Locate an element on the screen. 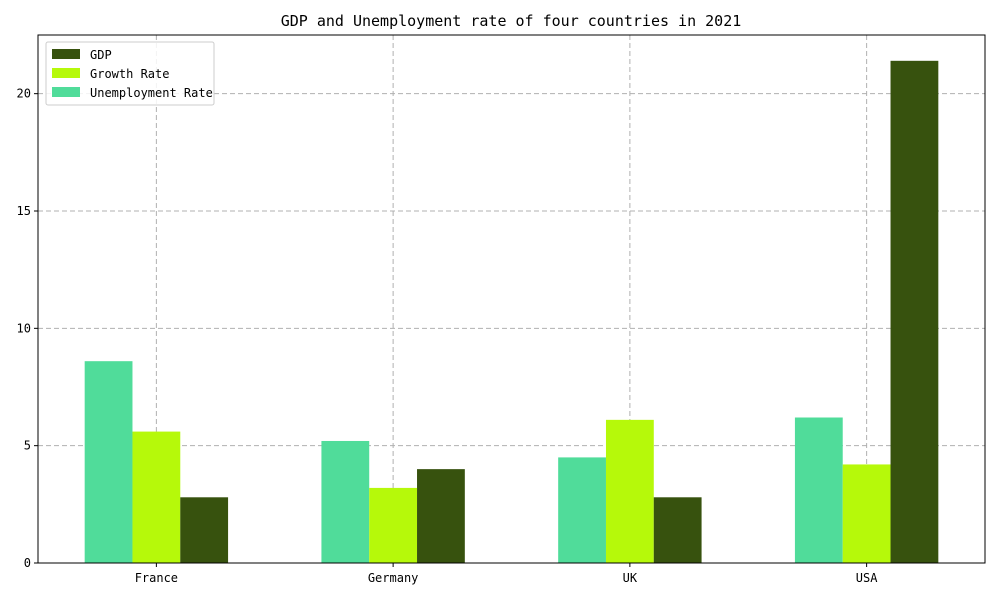 The width and height of the screenshot is (1000, 604). y-tick-label: 20 is located at coordinates (24, 94).